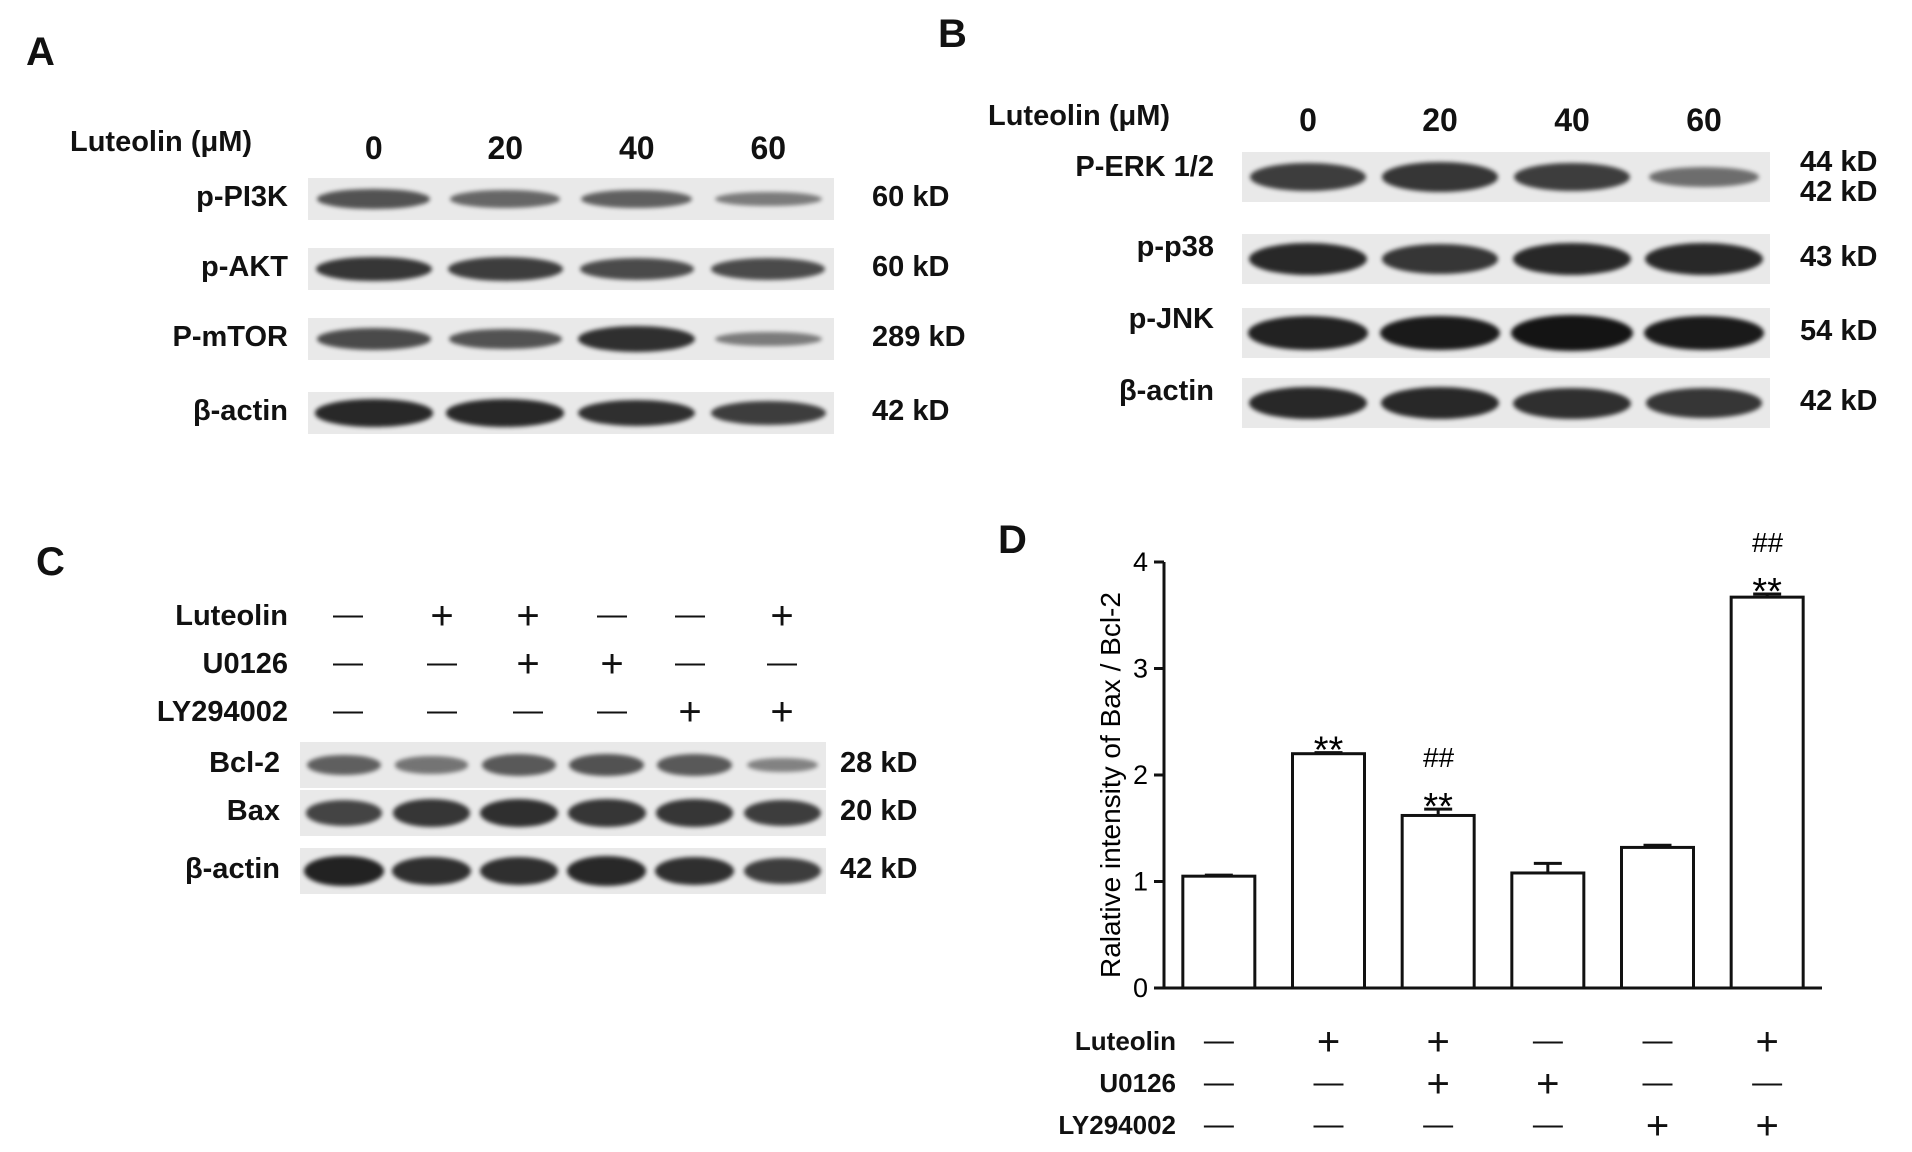 This screenshot has height=1152, width=1912. What do you see at coordinates (1137, 1083) in the screenshot?
I see `treatment-label: U0126` at bounding box center [1137, 1083].